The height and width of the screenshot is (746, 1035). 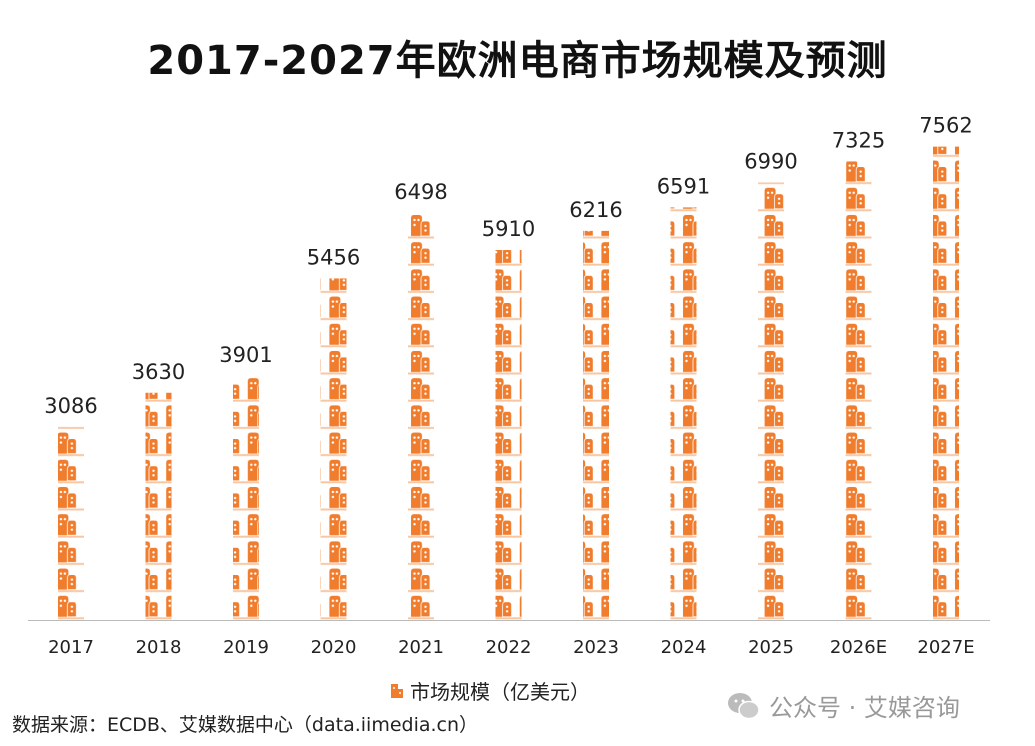 What do you see at coordinates (771, 647) in the screenshot?
I see `x-tick-label: 2025` at bounding box center [771, 647].